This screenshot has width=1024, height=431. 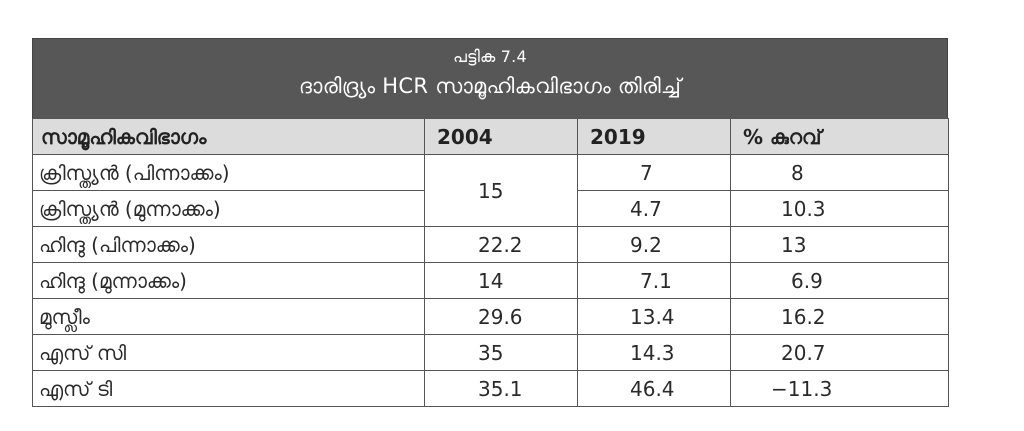 I want to click on table-row: ഹിന്ദു (പിന്നാക്കം) 22.2 9.2 13, so click(x=490, y=244).